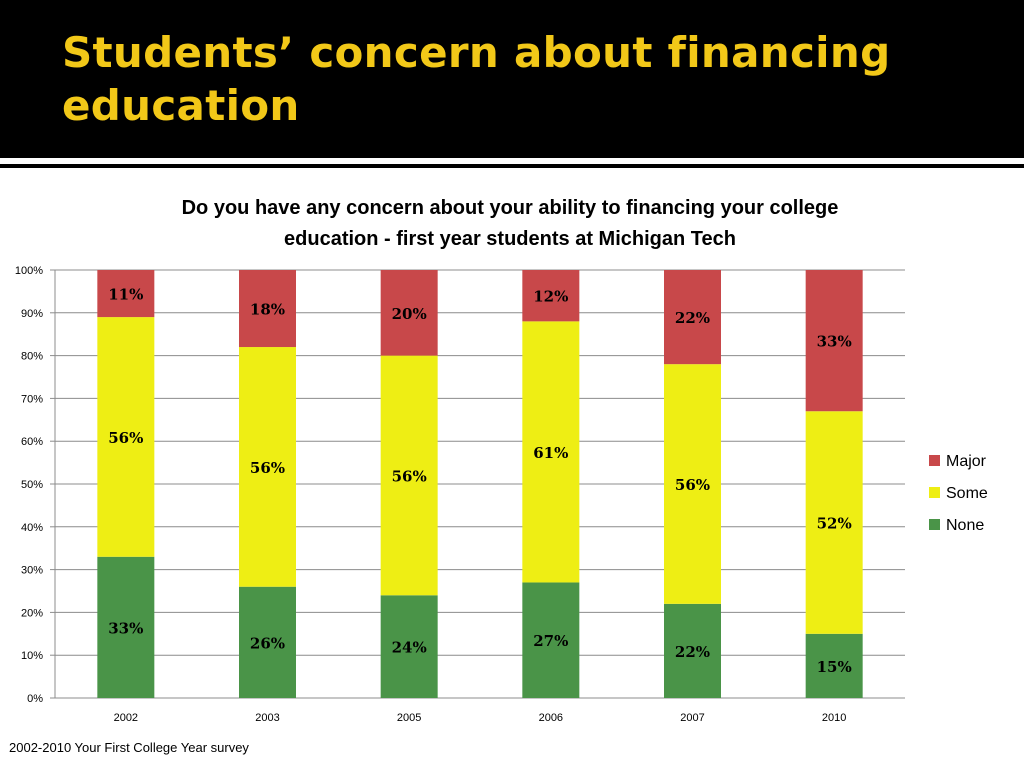 Image resolution: width=1024 pixels, height=768 pixels. Describe the element at coordinates (512, 166) in the screenshot. I see `title-divider` at that location.